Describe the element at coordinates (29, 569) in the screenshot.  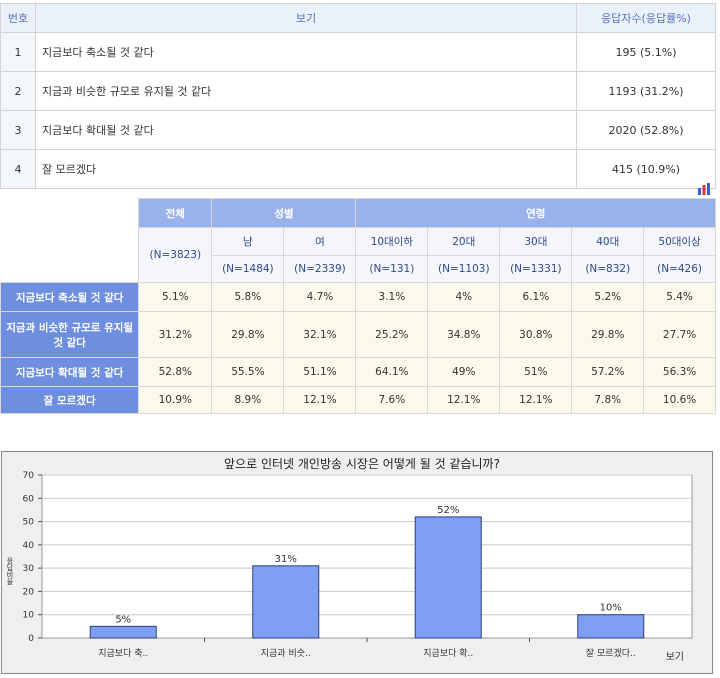
I see `y-tick-label: 30` at that location.